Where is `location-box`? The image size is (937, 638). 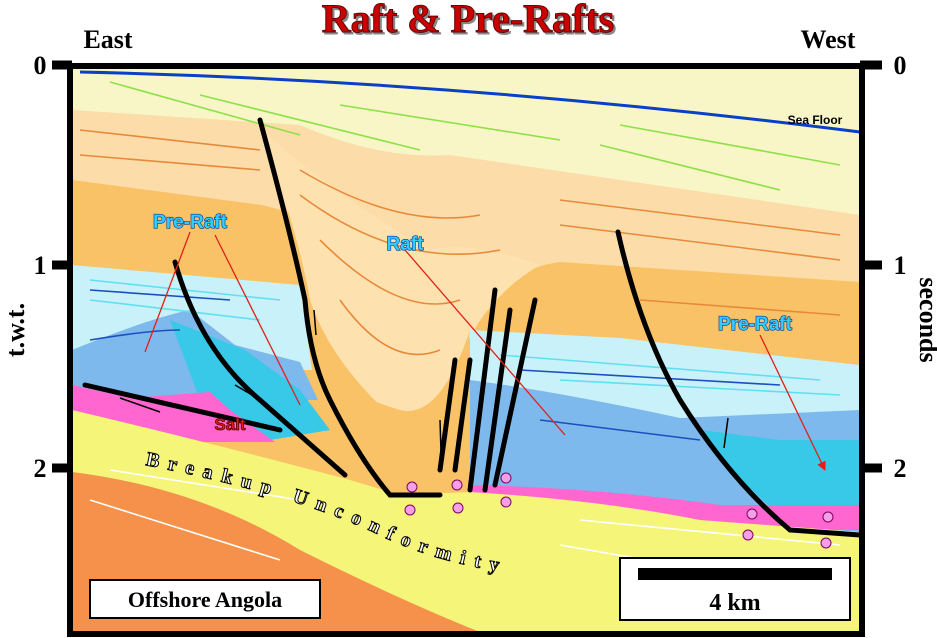
location-box is located at coordinates (205, 599).